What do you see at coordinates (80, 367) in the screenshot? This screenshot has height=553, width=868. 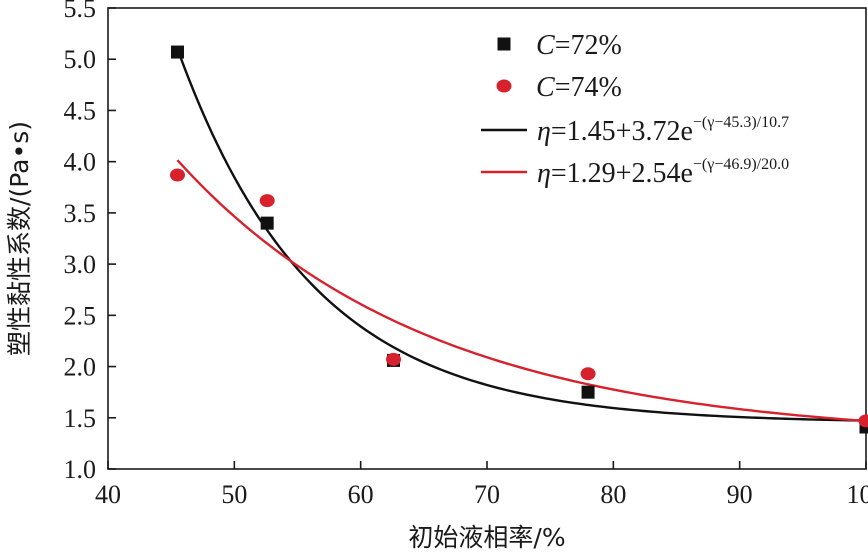 I see `y-tick-label: 2.0` at bounding box center [80, 367].